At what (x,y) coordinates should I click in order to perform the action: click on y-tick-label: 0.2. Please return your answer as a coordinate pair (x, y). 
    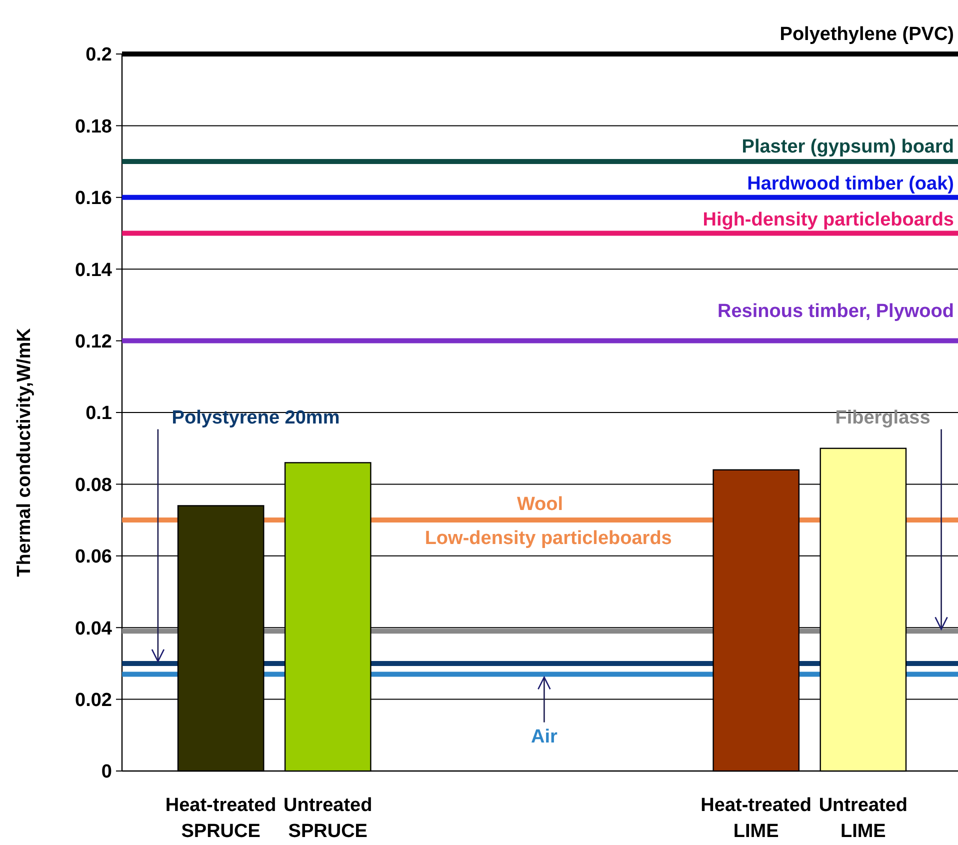
    Looking at the image, I should click on (99, 55).